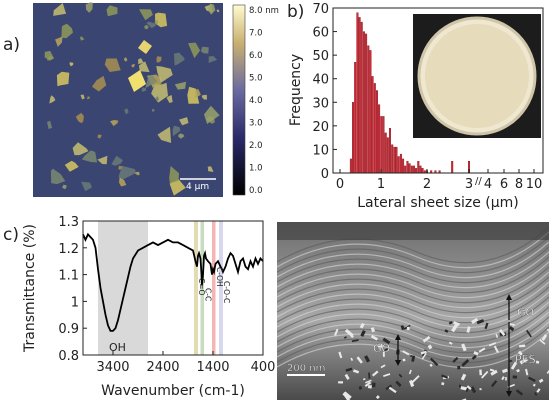 This screenshot has height=405, width=550. Describe the element at coordinates (427, 184) in the screenshot. I see `histogram-xtick-label: 2` at that location.